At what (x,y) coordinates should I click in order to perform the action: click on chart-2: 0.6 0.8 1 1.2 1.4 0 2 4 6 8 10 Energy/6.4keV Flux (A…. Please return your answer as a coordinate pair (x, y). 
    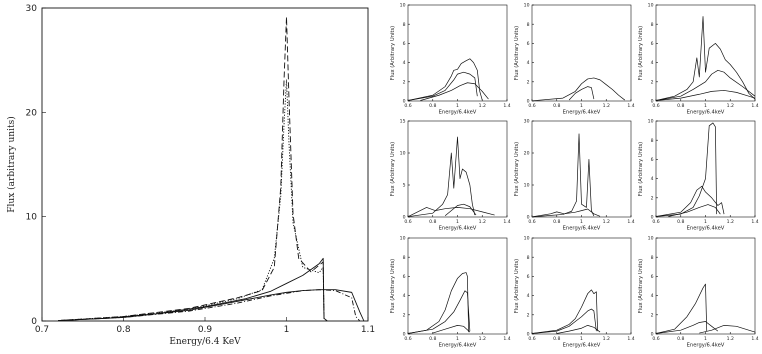
    Looking at the image, I should click on (574, 59).